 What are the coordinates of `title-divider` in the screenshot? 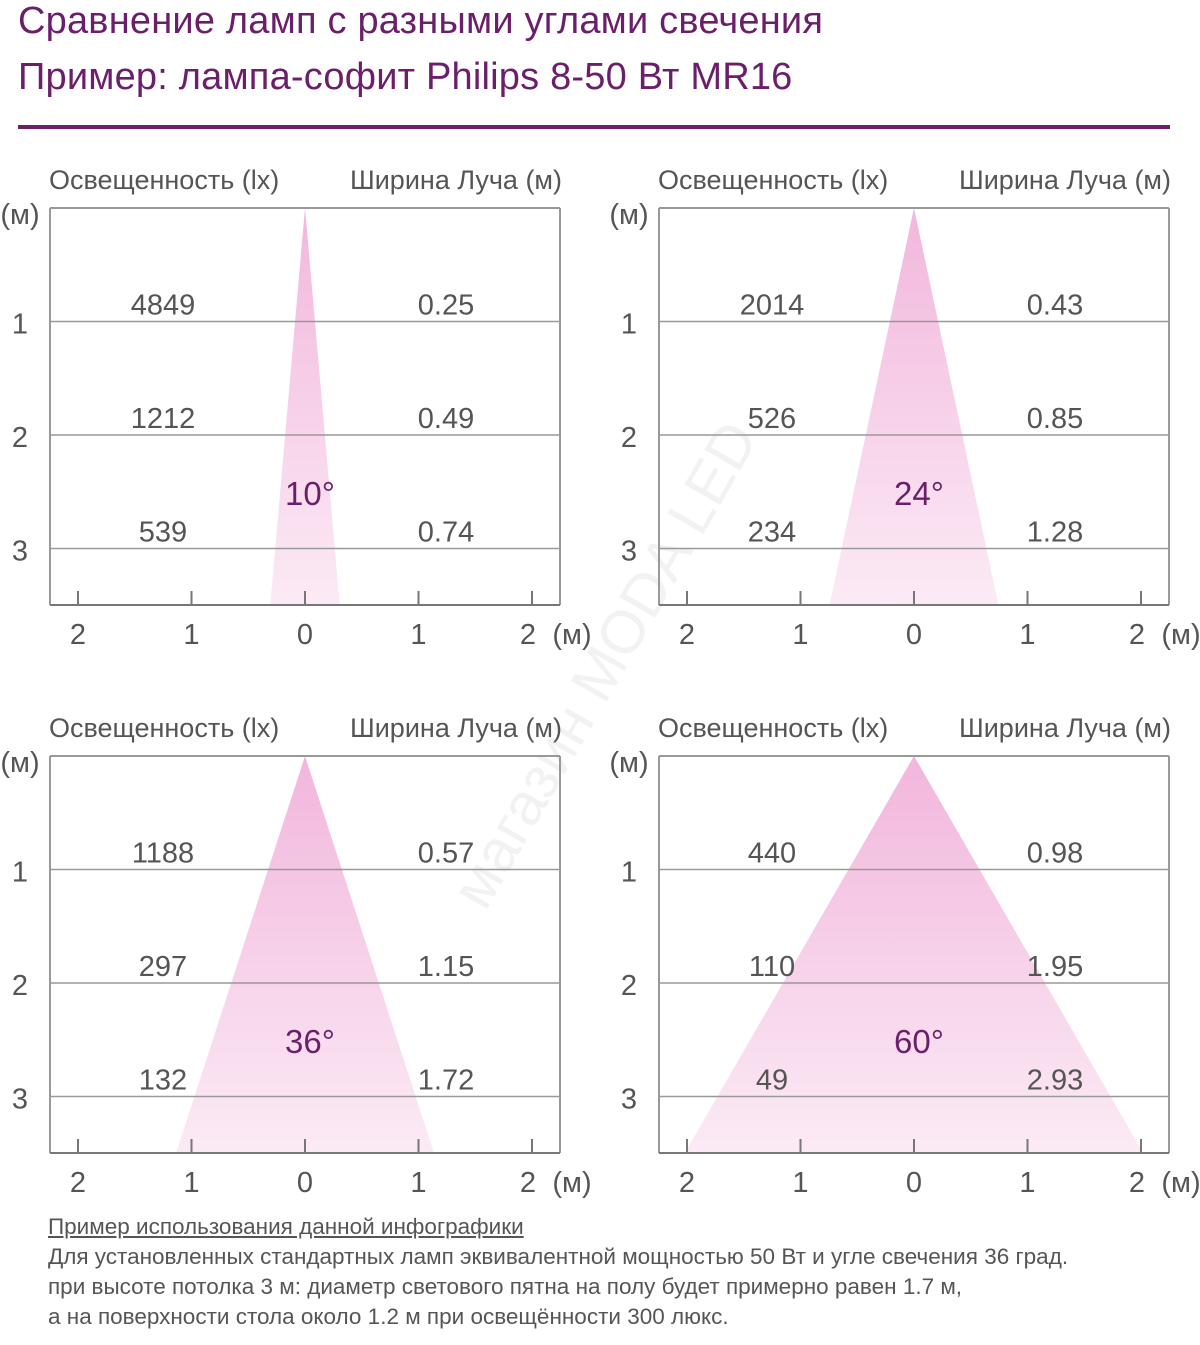 It's located at (594, 127).